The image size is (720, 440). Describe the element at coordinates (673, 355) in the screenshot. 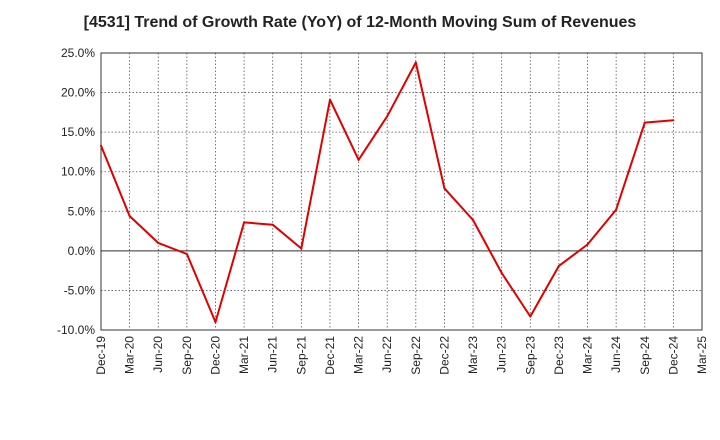

I see `x-tick-label: Dec-24` at that location.